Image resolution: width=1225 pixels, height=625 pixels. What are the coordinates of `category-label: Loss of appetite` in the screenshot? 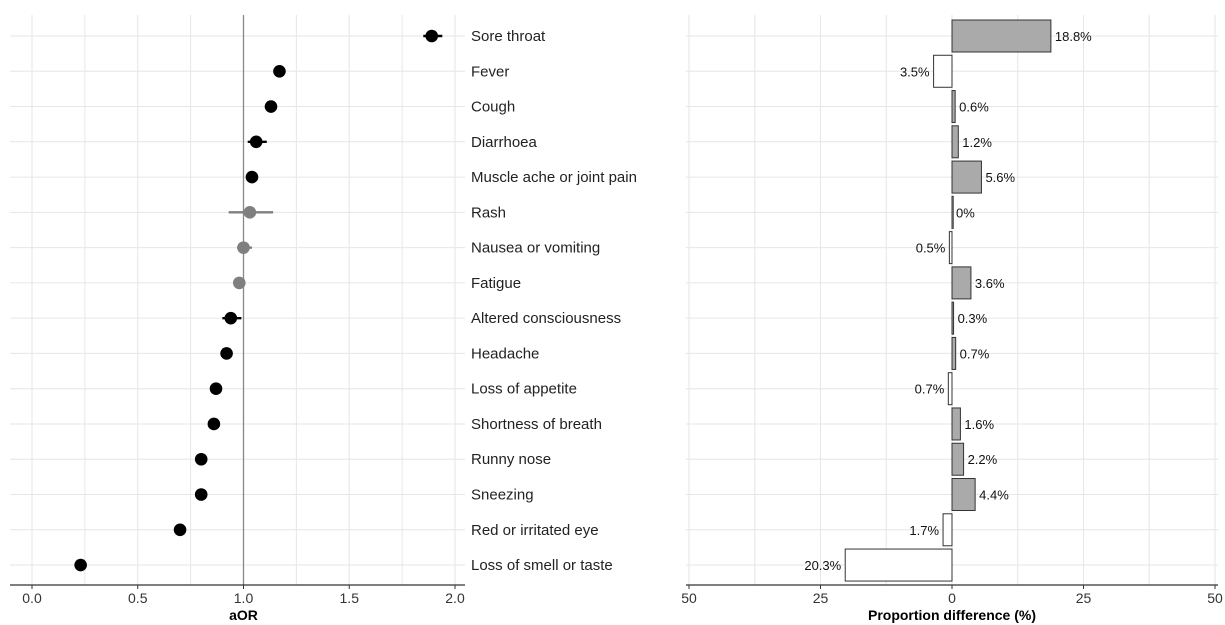 It's located at (524, 389).